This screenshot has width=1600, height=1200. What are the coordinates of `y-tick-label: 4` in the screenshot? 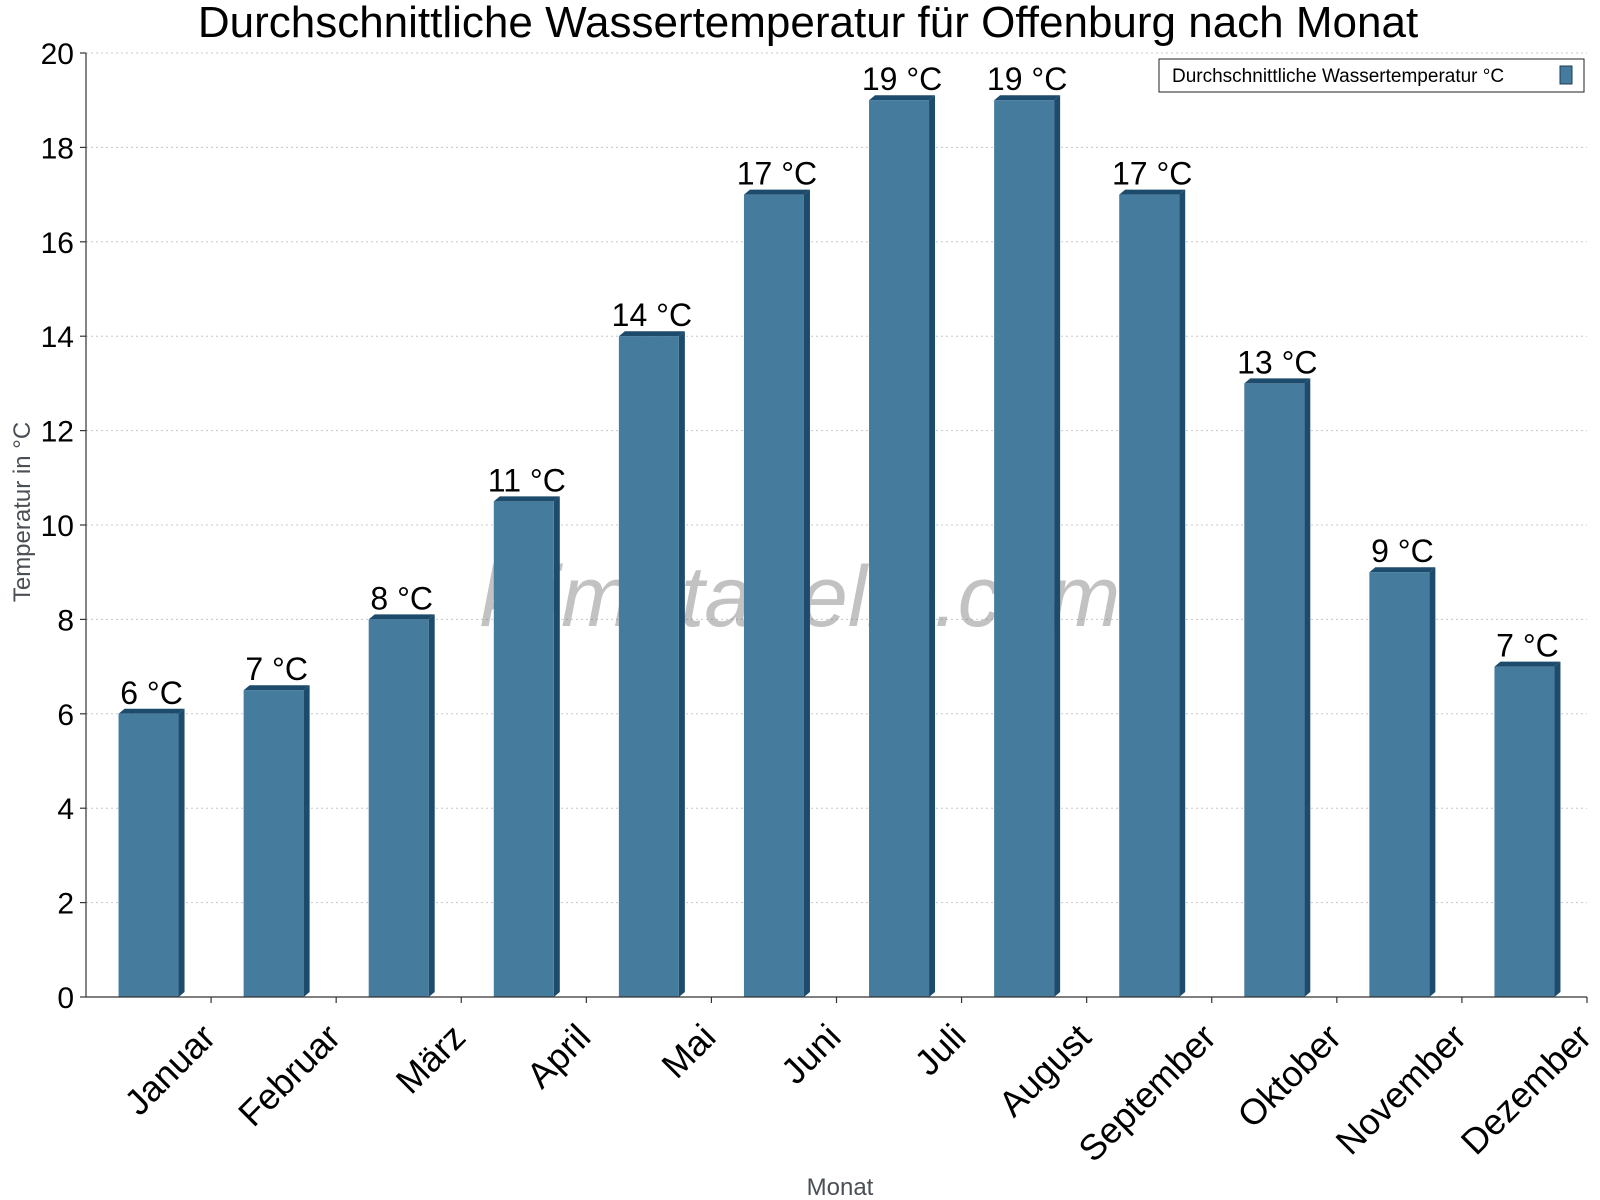 It's located at (65, 809).